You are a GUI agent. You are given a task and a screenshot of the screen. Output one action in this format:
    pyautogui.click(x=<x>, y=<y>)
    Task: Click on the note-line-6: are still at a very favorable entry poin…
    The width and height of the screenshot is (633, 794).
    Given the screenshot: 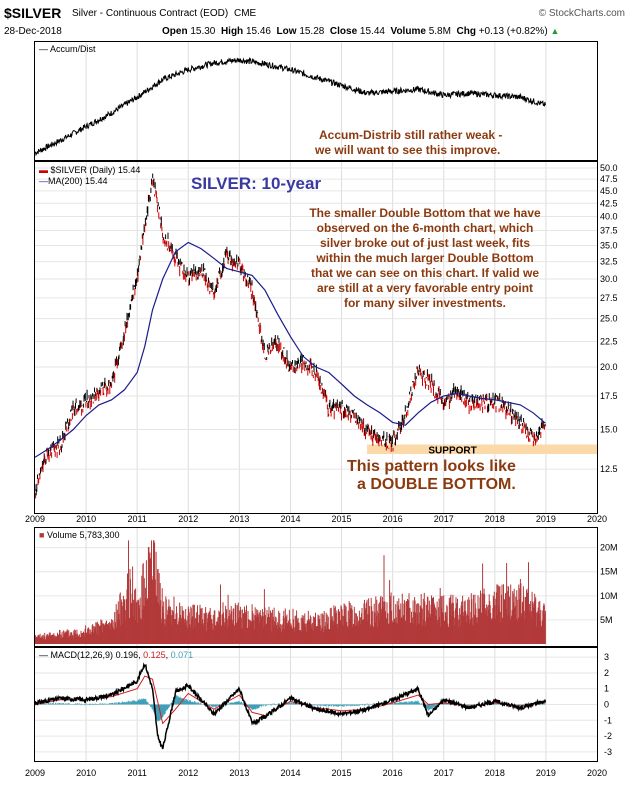 What is the action you would take?
    pyautogui.click(x=425, y=288)
    